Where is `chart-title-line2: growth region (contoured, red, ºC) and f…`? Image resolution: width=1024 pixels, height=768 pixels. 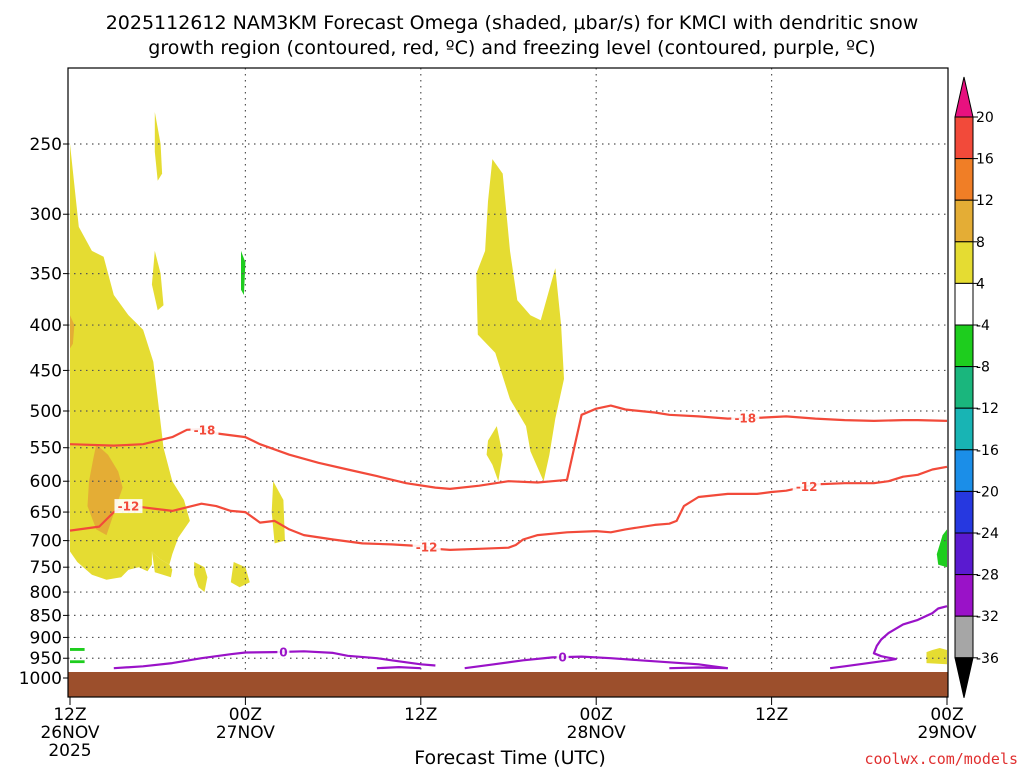
chart-title-line2: growth region (contoured, red, ºC) and f… is located at coordinates (511, 48).